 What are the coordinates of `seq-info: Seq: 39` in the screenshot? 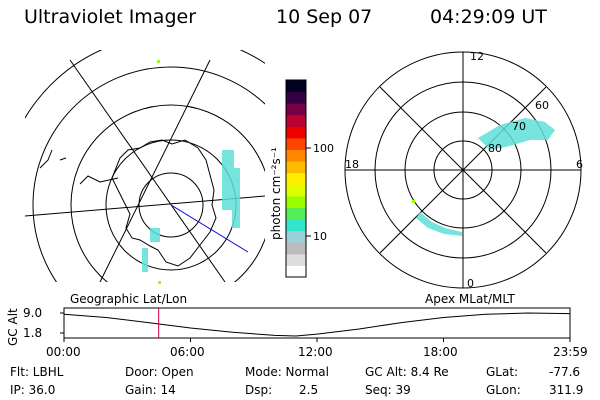 It's located at (388, 390).